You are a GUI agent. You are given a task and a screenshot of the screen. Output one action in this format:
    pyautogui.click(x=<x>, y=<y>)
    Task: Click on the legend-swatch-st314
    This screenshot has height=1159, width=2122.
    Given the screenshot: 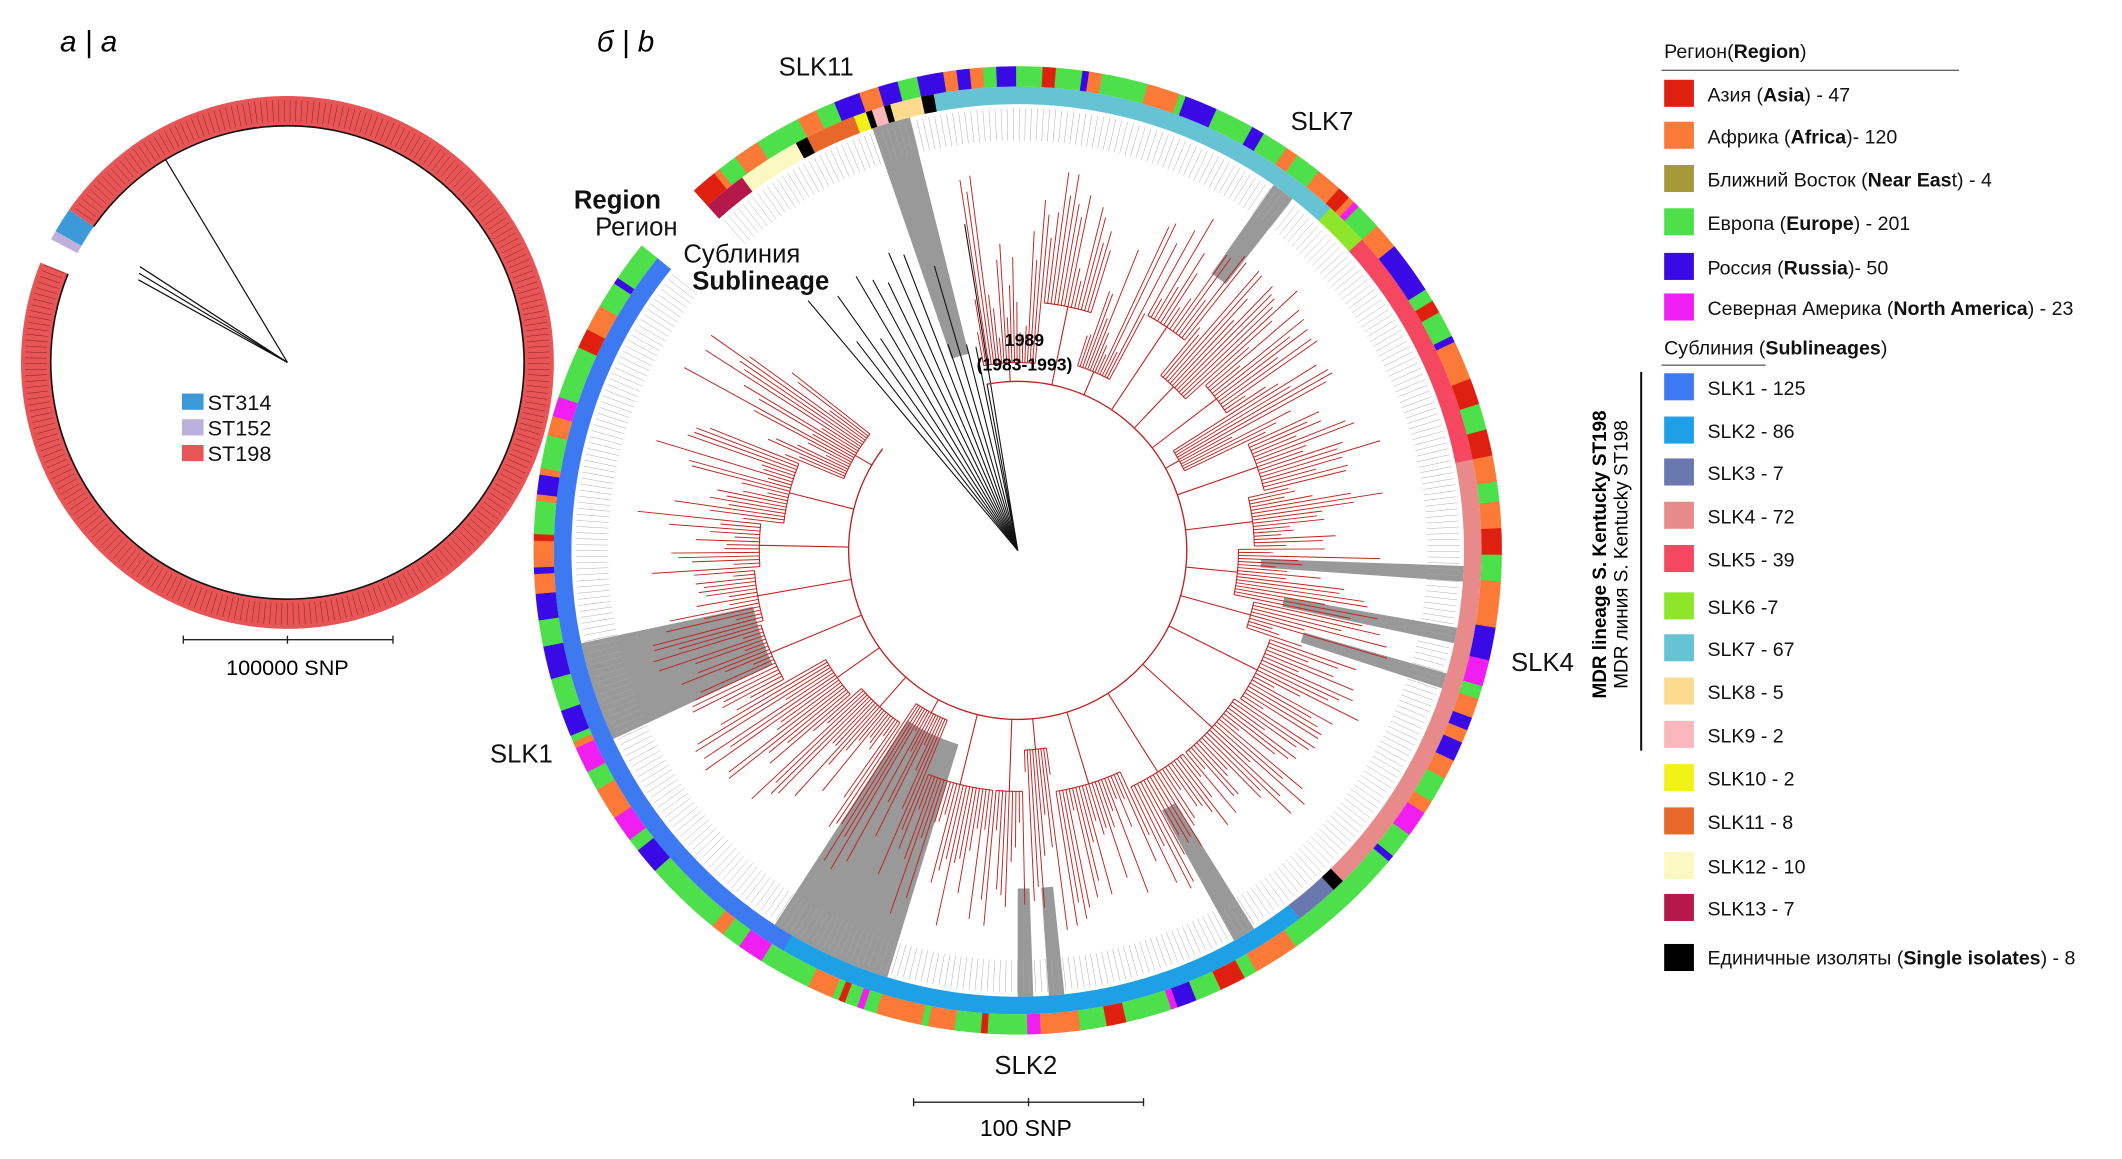 What is the action you would take?
    pyautogui.click(x=192, y=401)
    